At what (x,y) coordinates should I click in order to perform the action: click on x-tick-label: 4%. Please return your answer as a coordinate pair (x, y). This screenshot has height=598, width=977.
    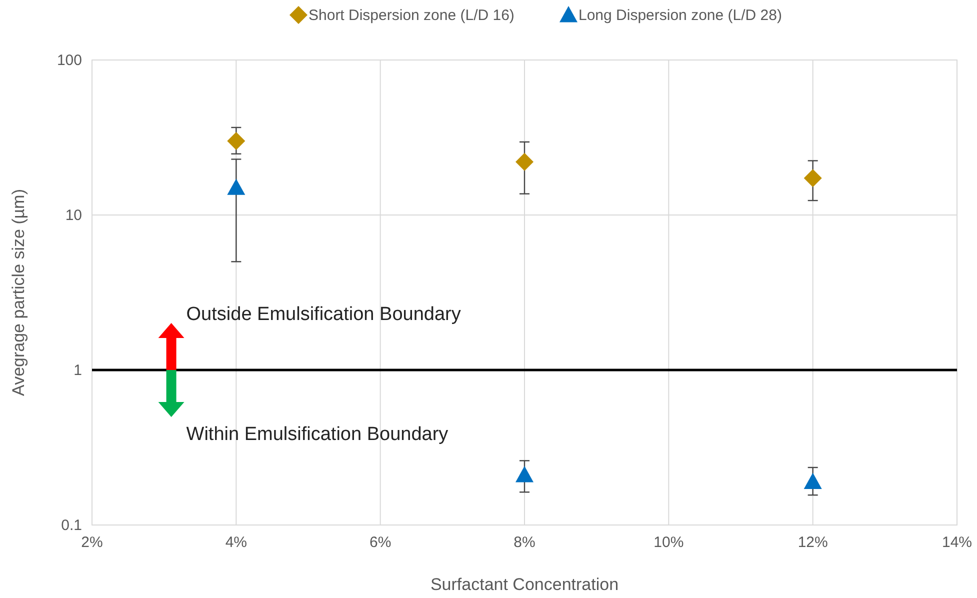
    Looking at the image, I should click on (236, 542).